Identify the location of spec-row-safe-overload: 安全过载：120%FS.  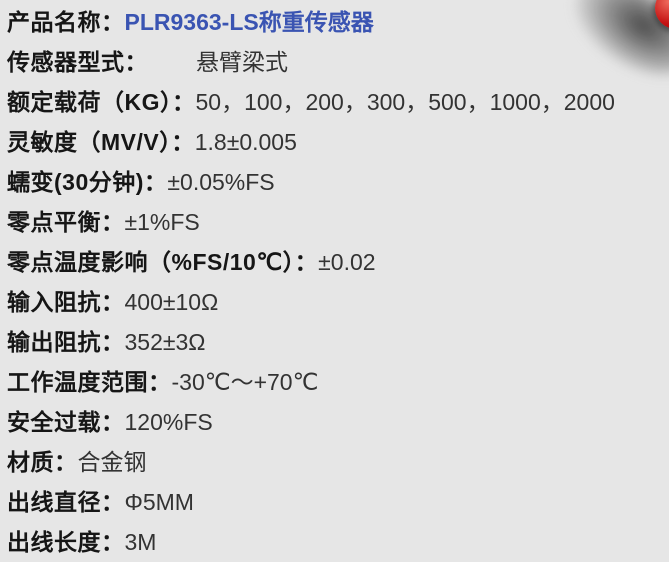
(338, 422).